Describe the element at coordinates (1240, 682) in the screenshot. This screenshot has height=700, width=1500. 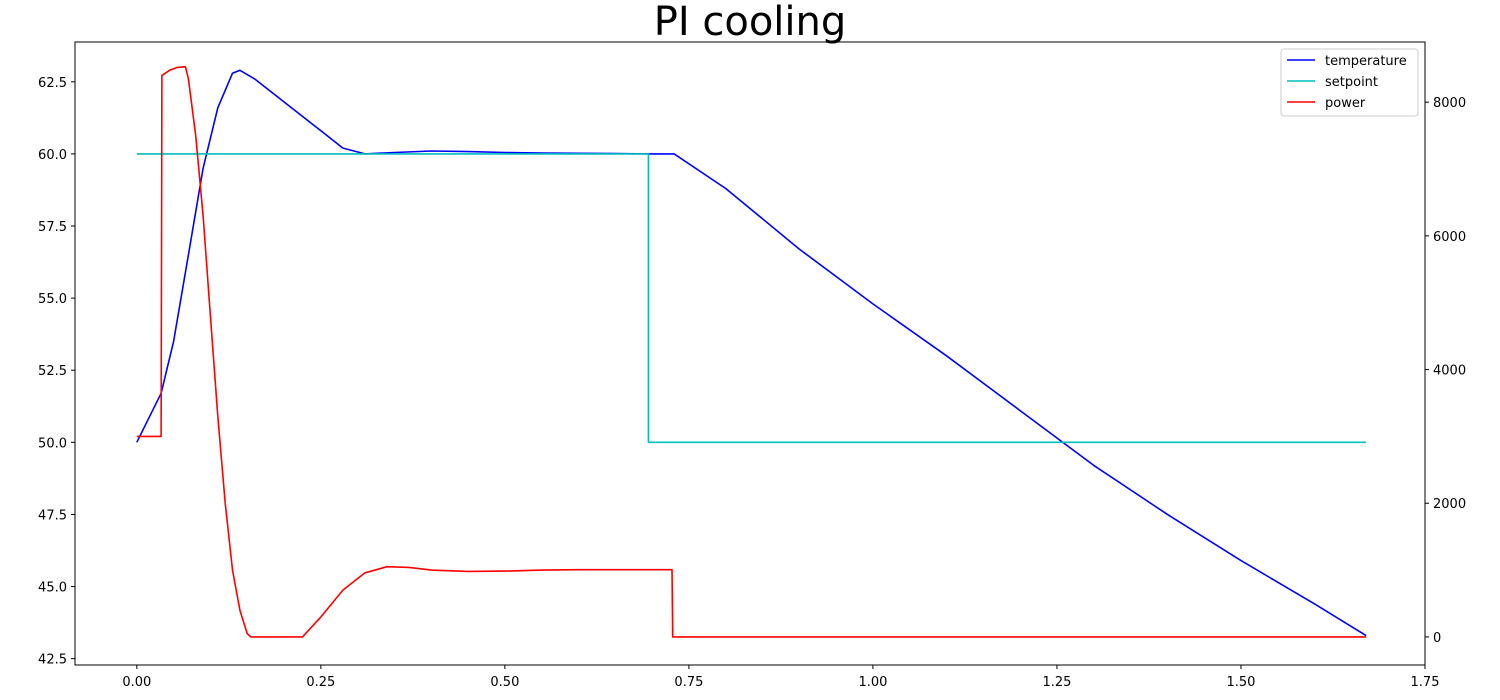
I see `x-tick-label: 1.50` at that location.